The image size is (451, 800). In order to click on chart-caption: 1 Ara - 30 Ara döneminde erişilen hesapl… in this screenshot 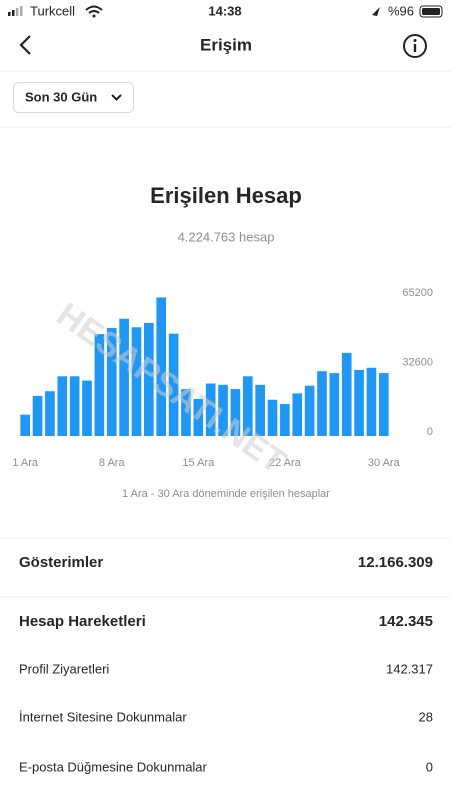, I will do `click(226, 494)`.